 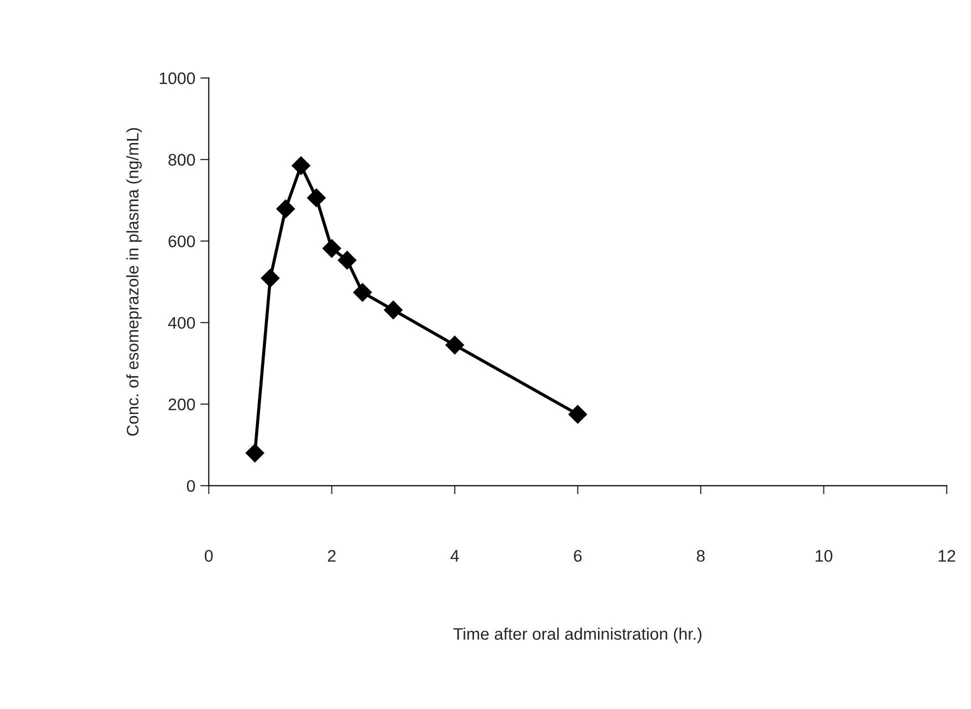 What do you see at coordinates (134, 282) in the screenshot?
I see `y-axis-title: Conc. of esomeprazole in plasma (ng/mL)` at bounding box center [134, 282].